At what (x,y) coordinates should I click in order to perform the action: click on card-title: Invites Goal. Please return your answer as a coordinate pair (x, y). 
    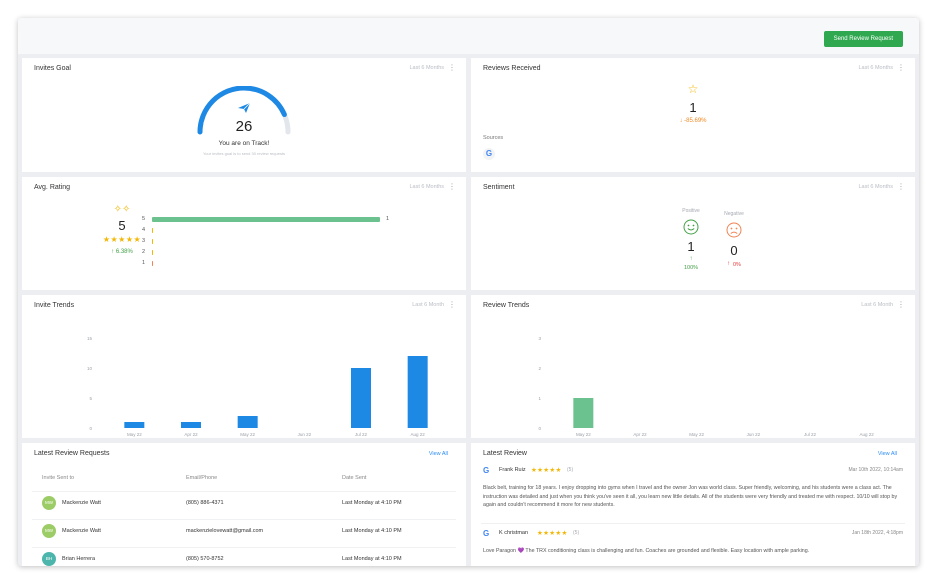
    Looking at the image, I should click on (52, 68).